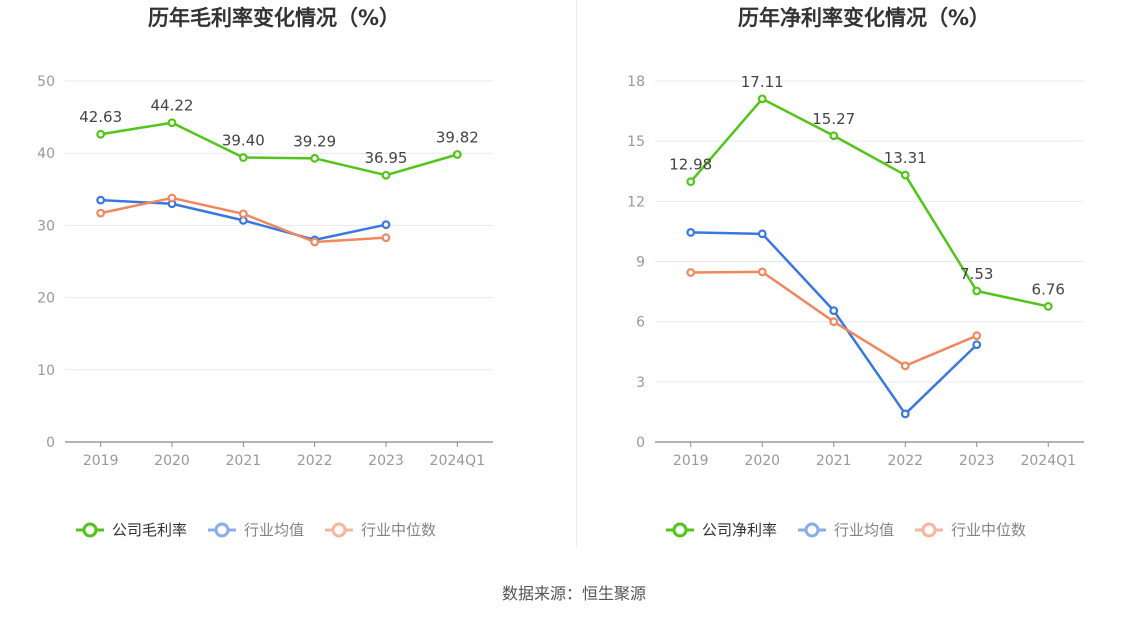 This screenshot has height=619, width=1148. I want to click on y-tick-label: 9, so click(640, 263).